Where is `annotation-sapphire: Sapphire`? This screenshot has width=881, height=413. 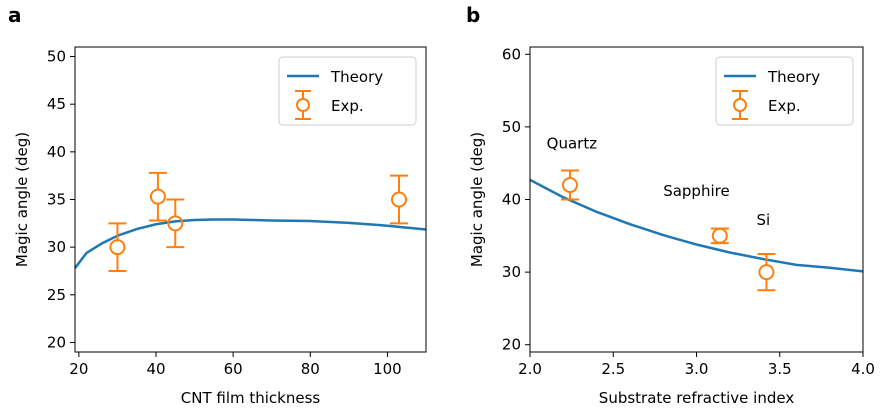 annotation-sapphire: Sapphire is located at coordinates (696, 191).